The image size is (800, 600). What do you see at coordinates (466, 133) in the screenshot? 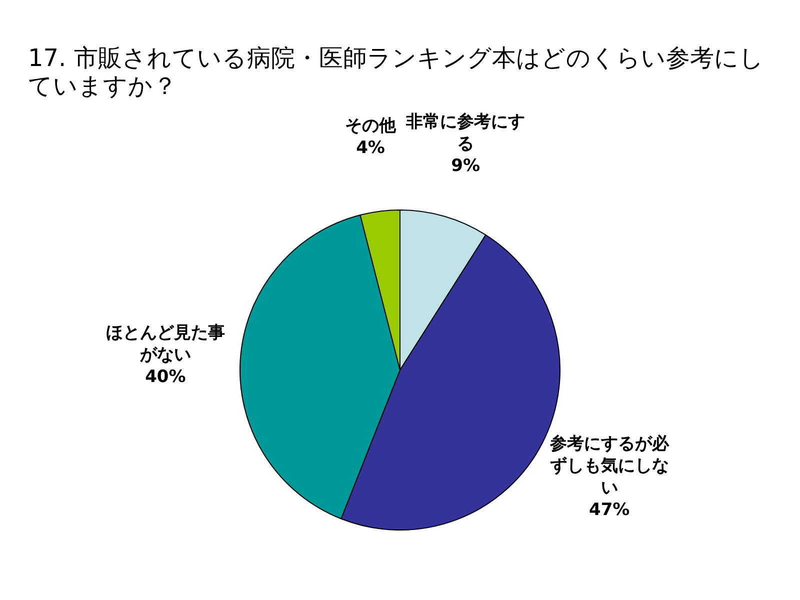
I see `slice-label: 非常に参考にする` at bounding box center [466, 133].